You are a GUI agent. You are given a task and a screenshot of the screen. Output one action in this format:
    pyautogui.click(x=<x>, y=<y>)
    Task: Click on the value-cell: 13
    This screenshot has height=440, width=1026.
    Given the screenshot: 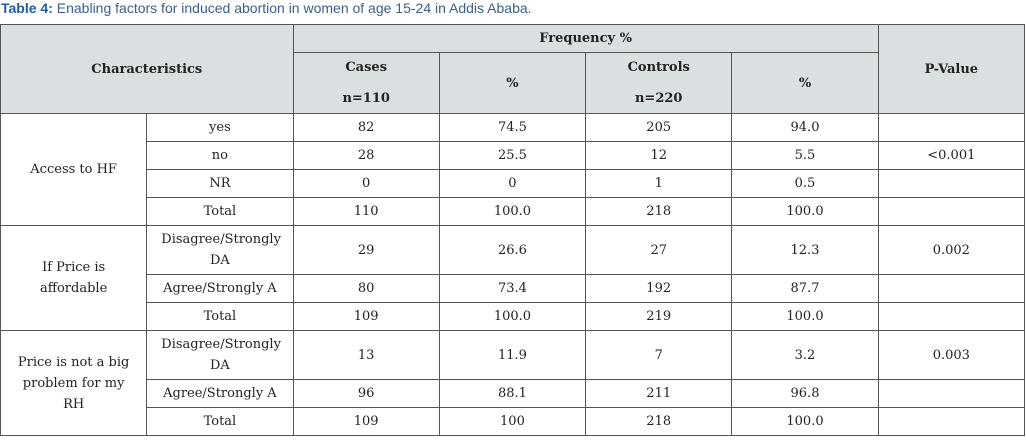 What is the action you would take?
    pyautogui.click(x=366, y=355)
    